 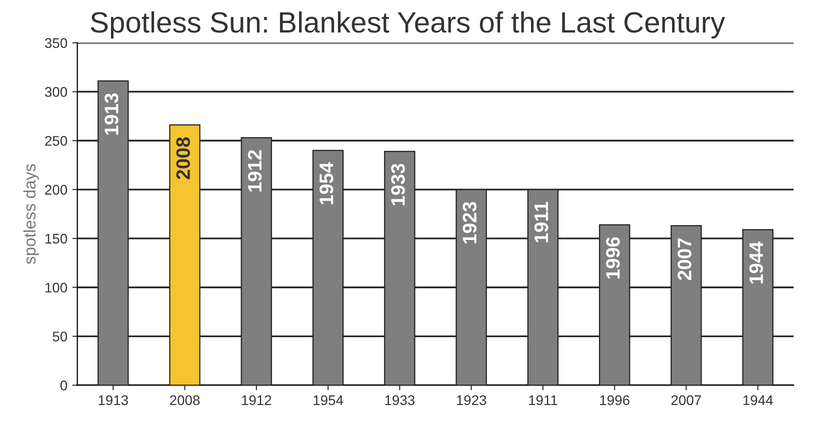 What do you see at coordinates (685, 259) in the screenshot?
I see `annotation: 2007` at bounding box center [685, 259].